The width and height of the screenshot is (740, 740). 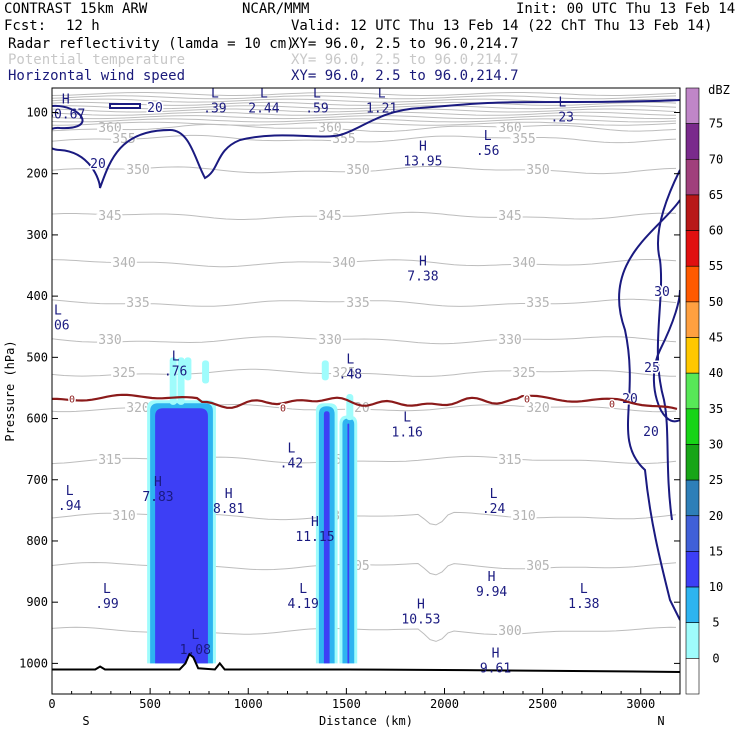 I want to click on hl-value-label: .39, so click(x=214, y=108).